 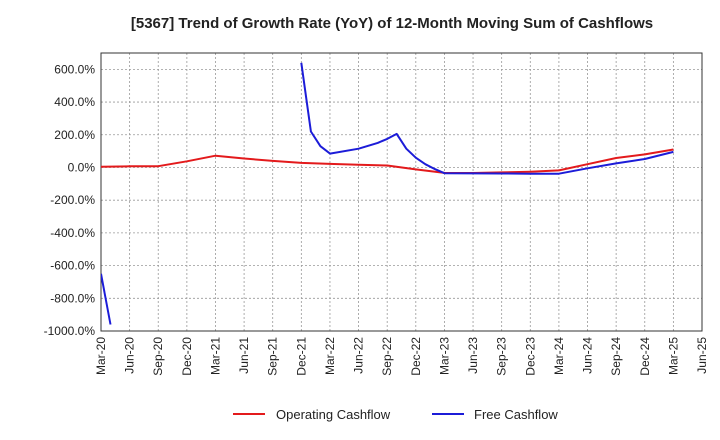 I want to click on y-tick-label: 0.0%, so click(x=82, y=167).